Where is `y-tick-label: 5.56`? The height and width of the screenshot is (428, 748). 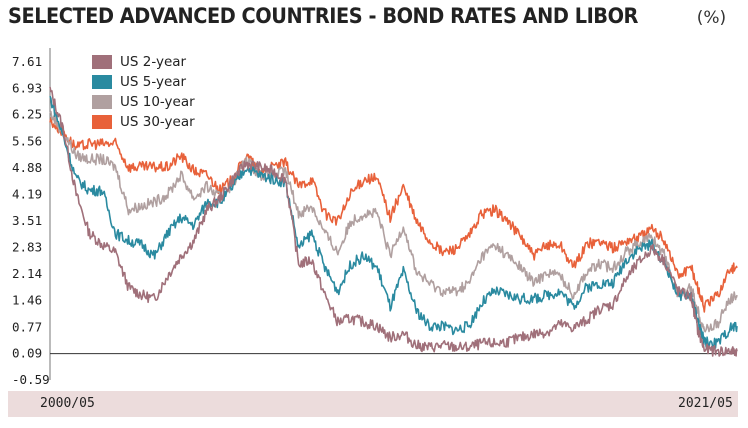 y-tick-label: 5.56 is located at coordinates (27, 141).